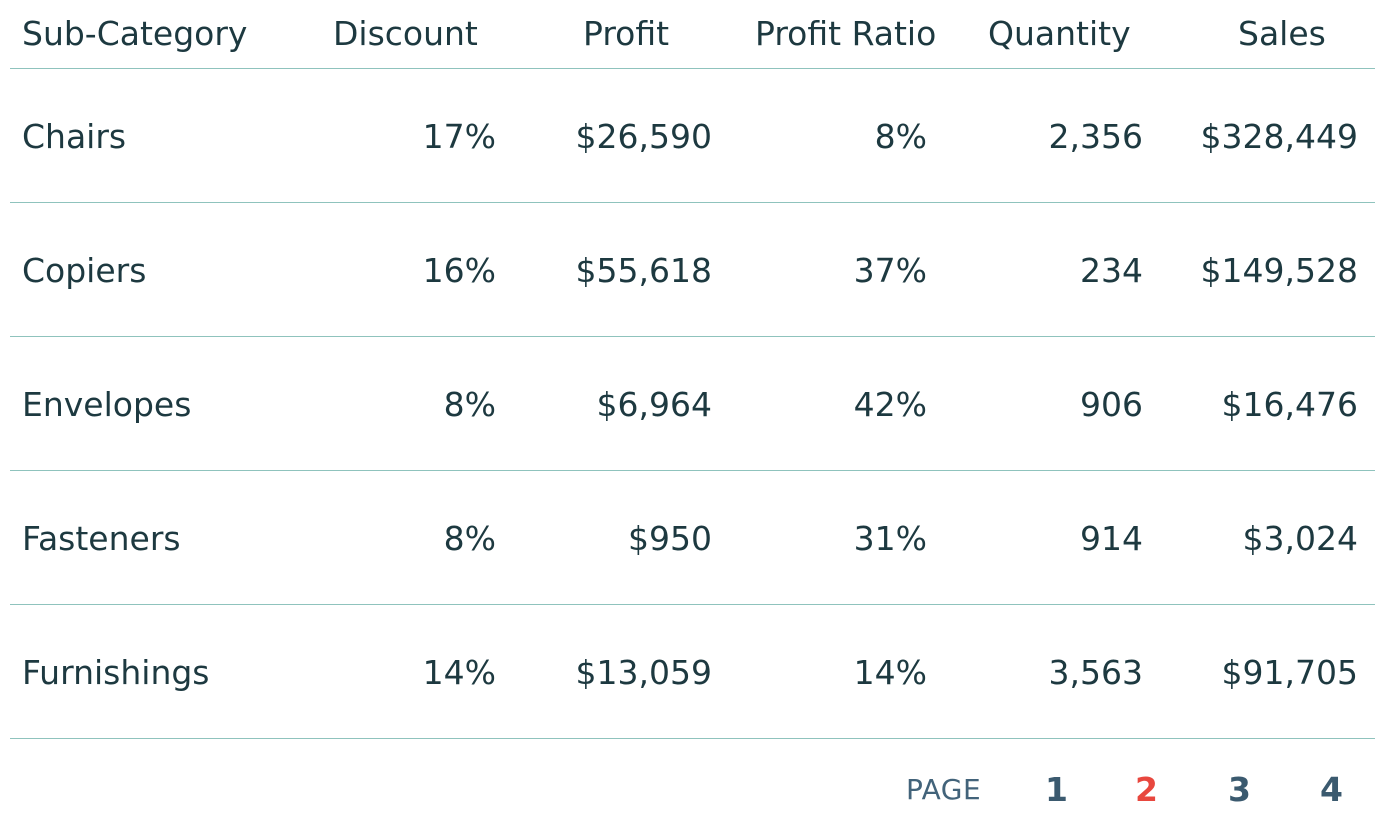 This screenshot has height=829, width=1387. Describe the element at coordinates (1111, 404) in the screenshot. I see `cell-quantity: 906` at that location.